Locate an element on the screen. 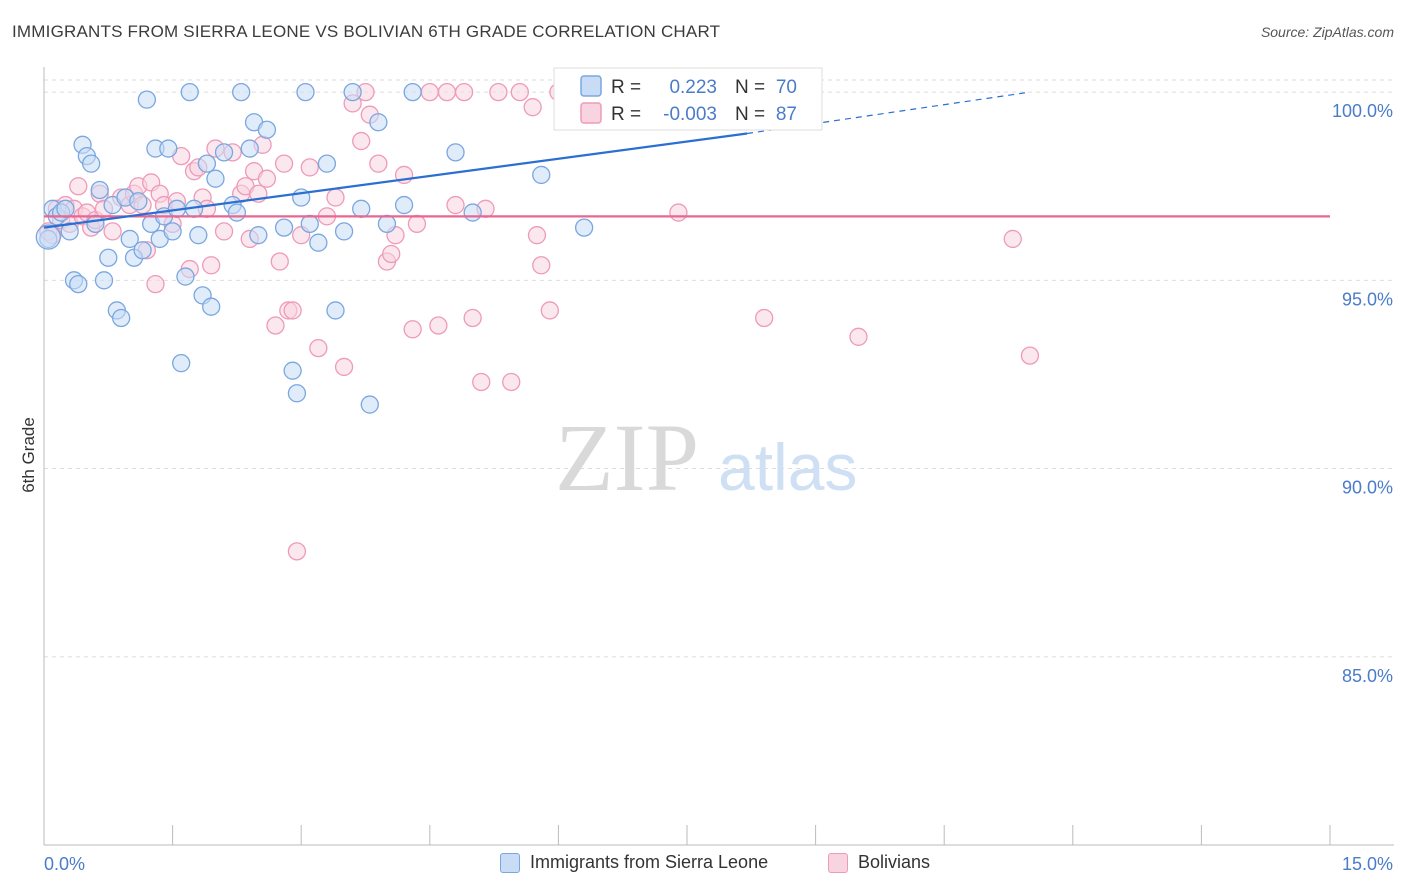 This screenshot has height=892, width=1406. y-axis-label: 6th Grade is located at coordinates (28, 455).